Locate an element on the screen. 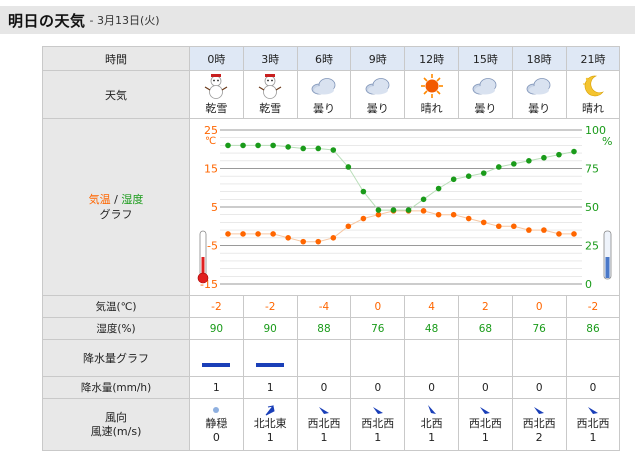 The image size is (635, 464). time-row-label: 時間 is located at coordinates (116, 58).